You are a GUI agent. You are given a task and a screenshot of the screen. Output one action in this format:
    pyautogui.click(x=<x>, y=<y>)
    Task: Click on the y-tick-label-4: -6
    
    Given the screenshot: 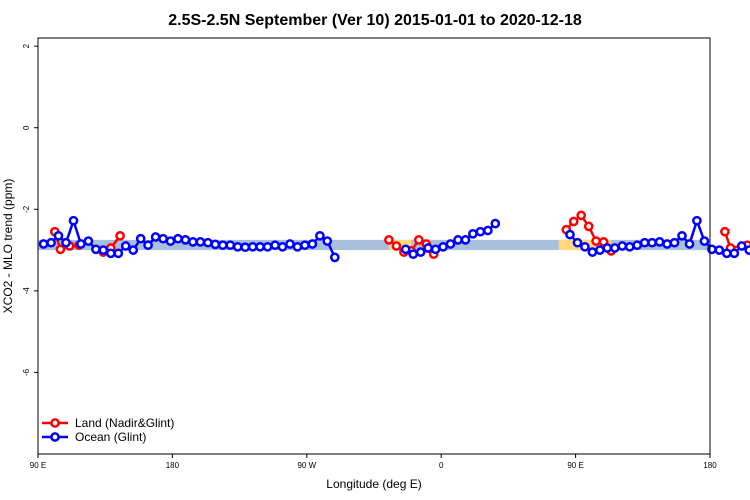 What is the action you would take?
    pyautogui.click(x=26, y=372)
    